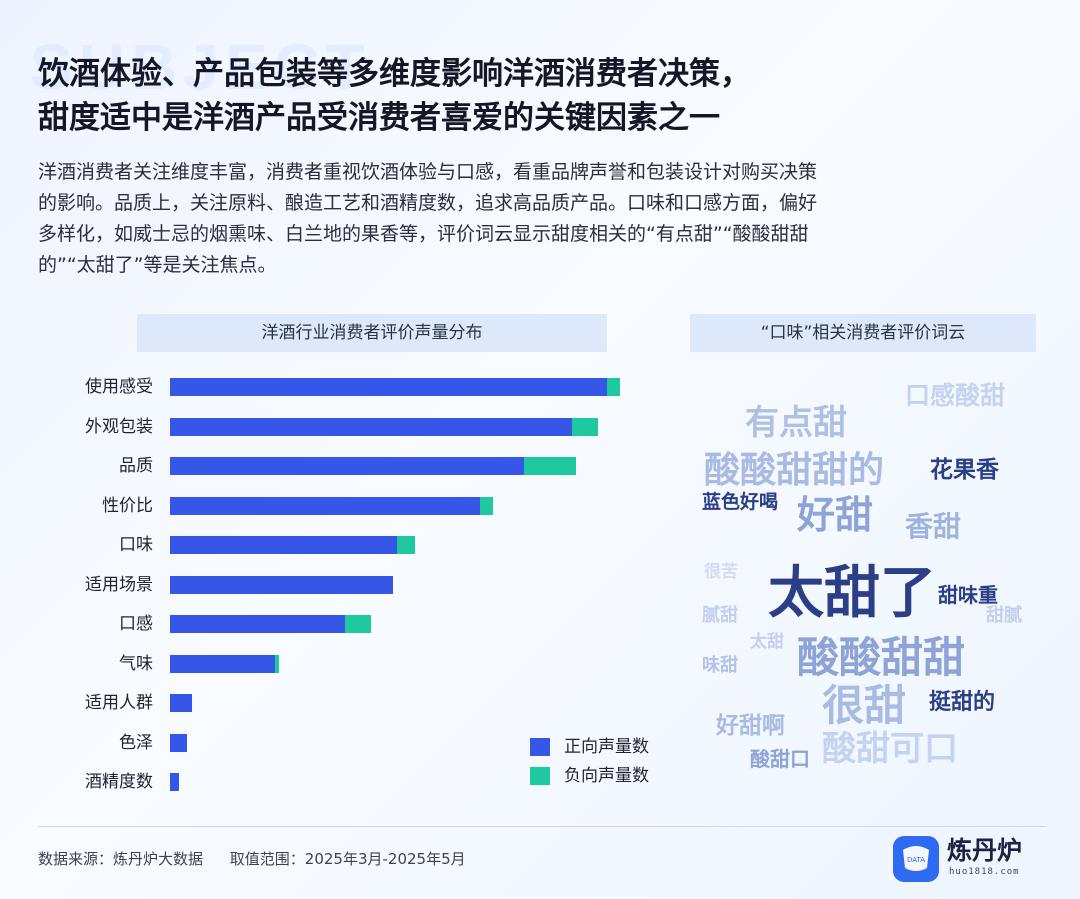 This screenshot has width=1080, height=899. Describe the element at coordinates (881, 657) in the screenshot. I see `word-cloud-word: 酸酸甜甜` at that location.